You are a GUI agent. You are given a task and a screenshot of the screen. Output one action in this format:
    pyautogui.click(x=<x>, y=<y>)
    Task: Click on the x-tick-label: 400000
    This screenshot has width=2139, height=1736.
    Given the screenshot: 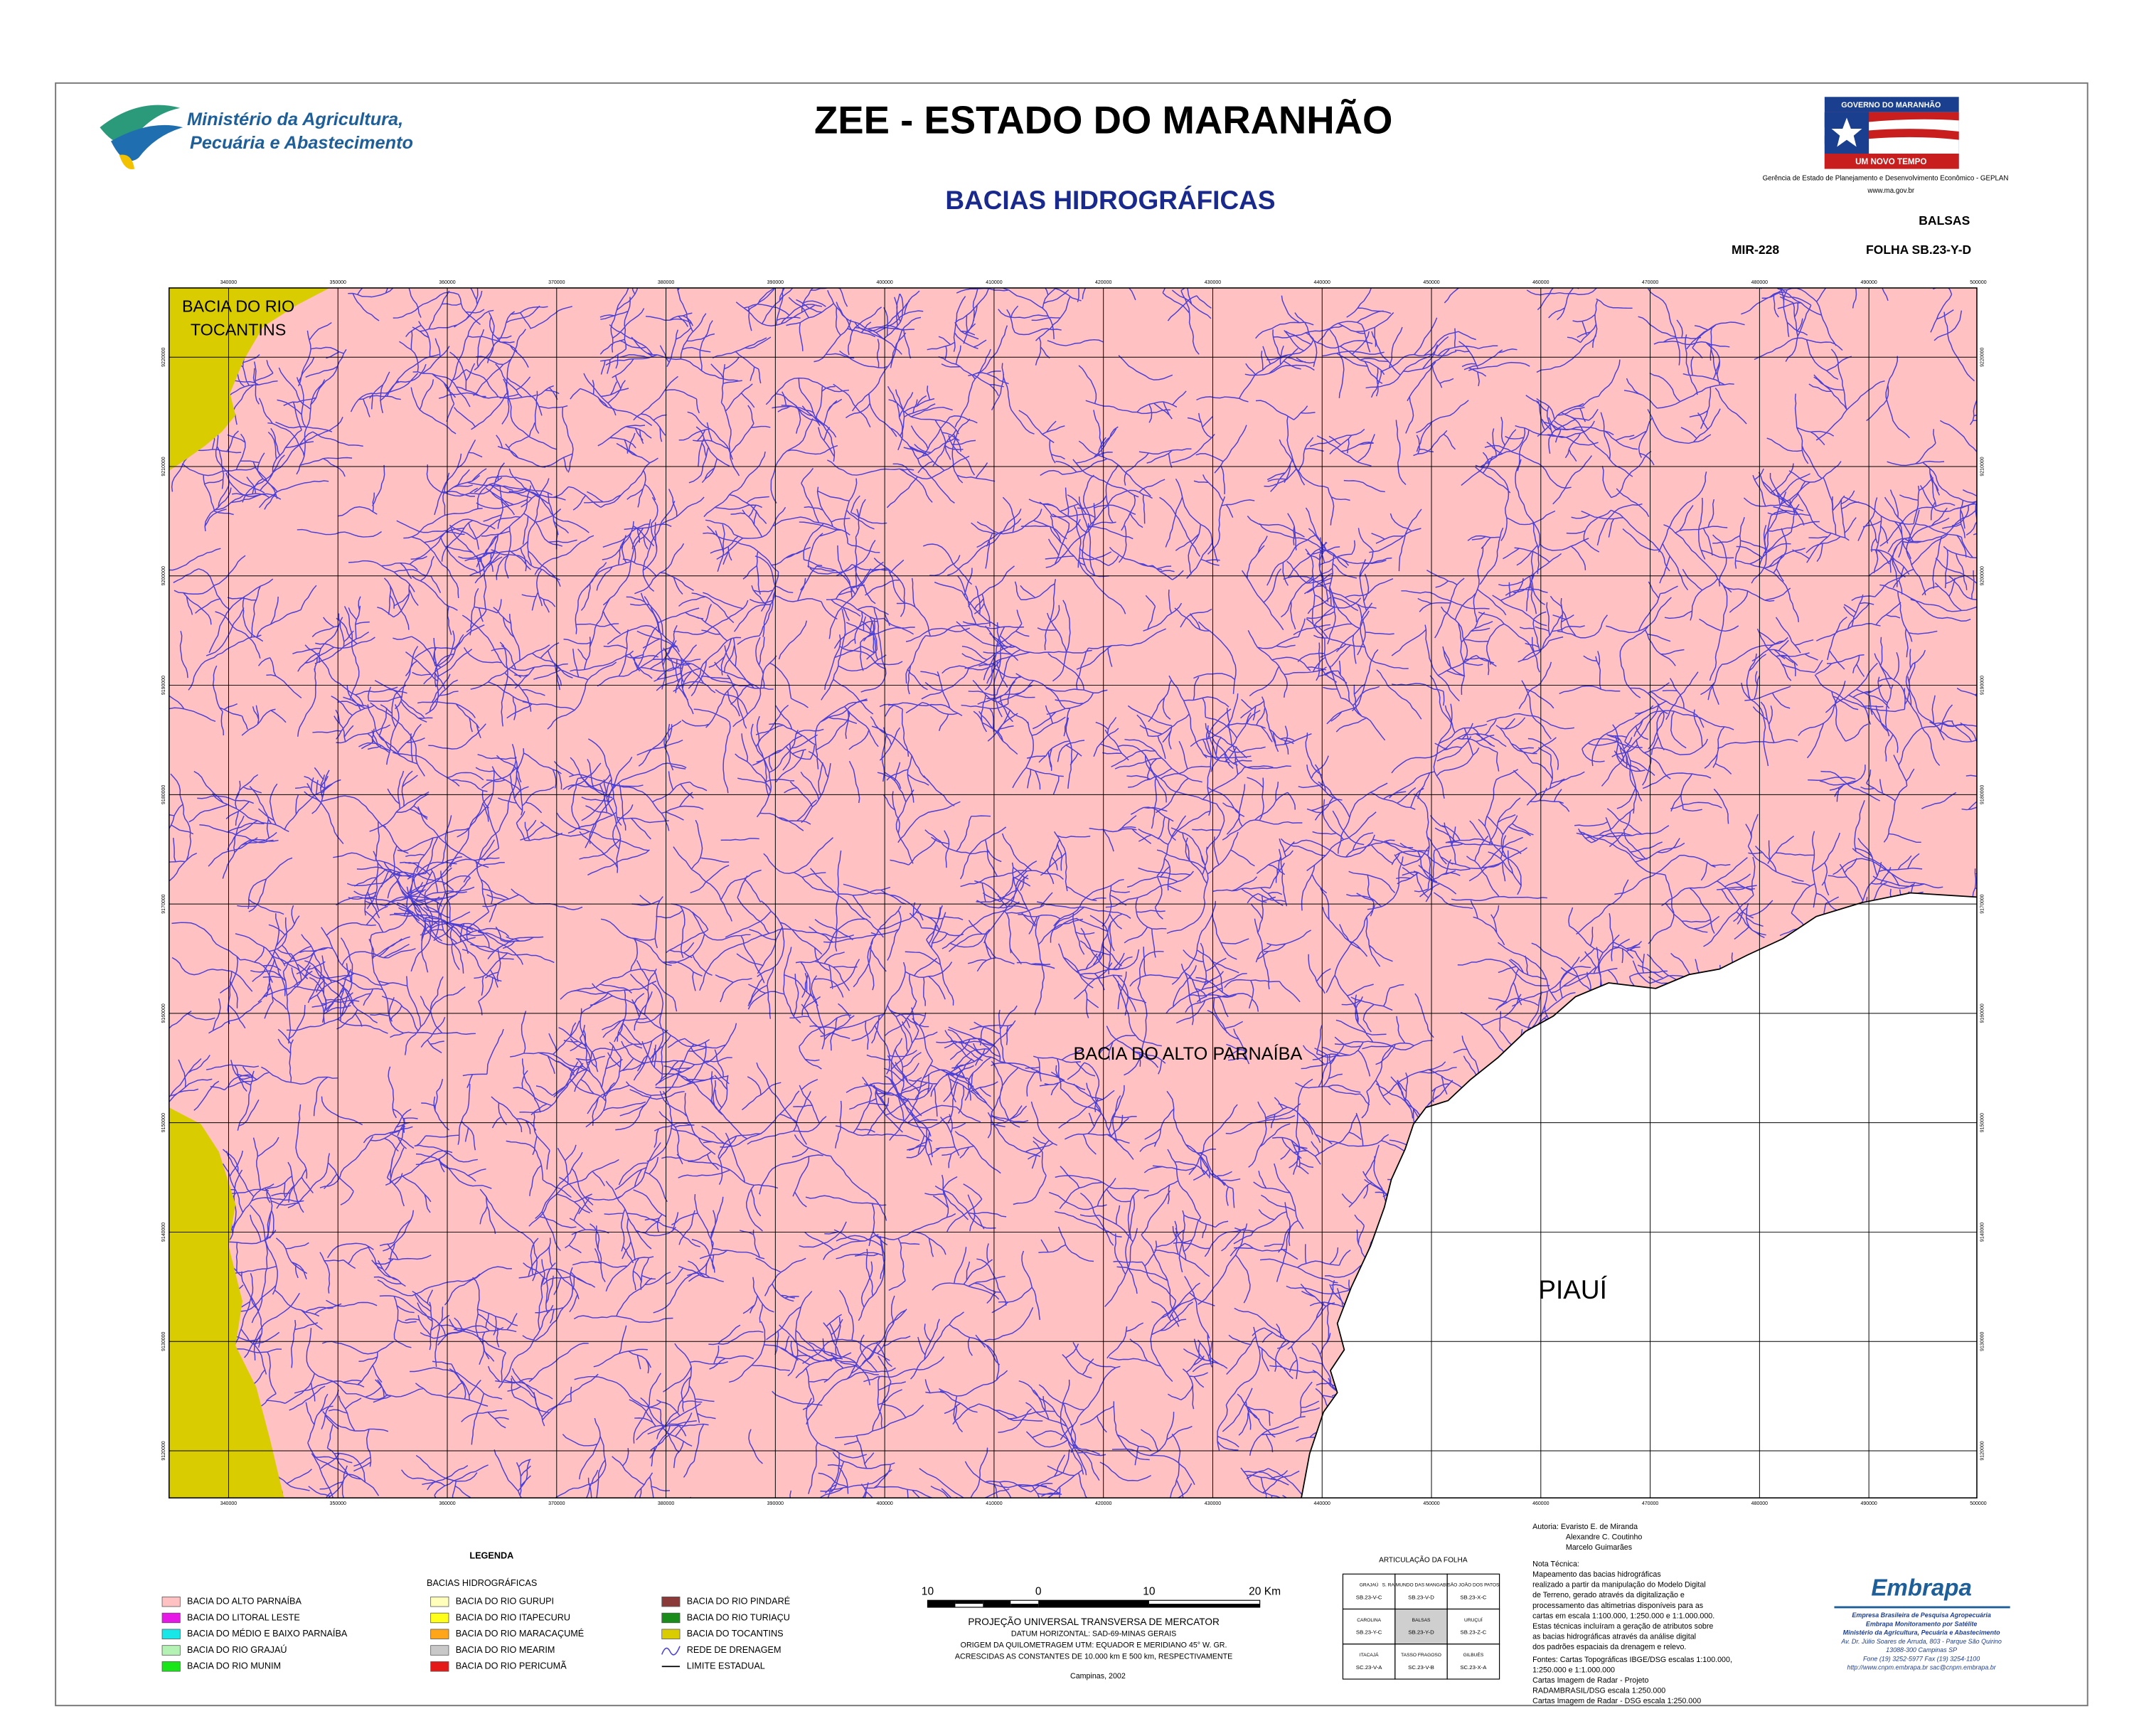 What is the action you would take?
    pyautogui.click(x=884, y=1504)
    